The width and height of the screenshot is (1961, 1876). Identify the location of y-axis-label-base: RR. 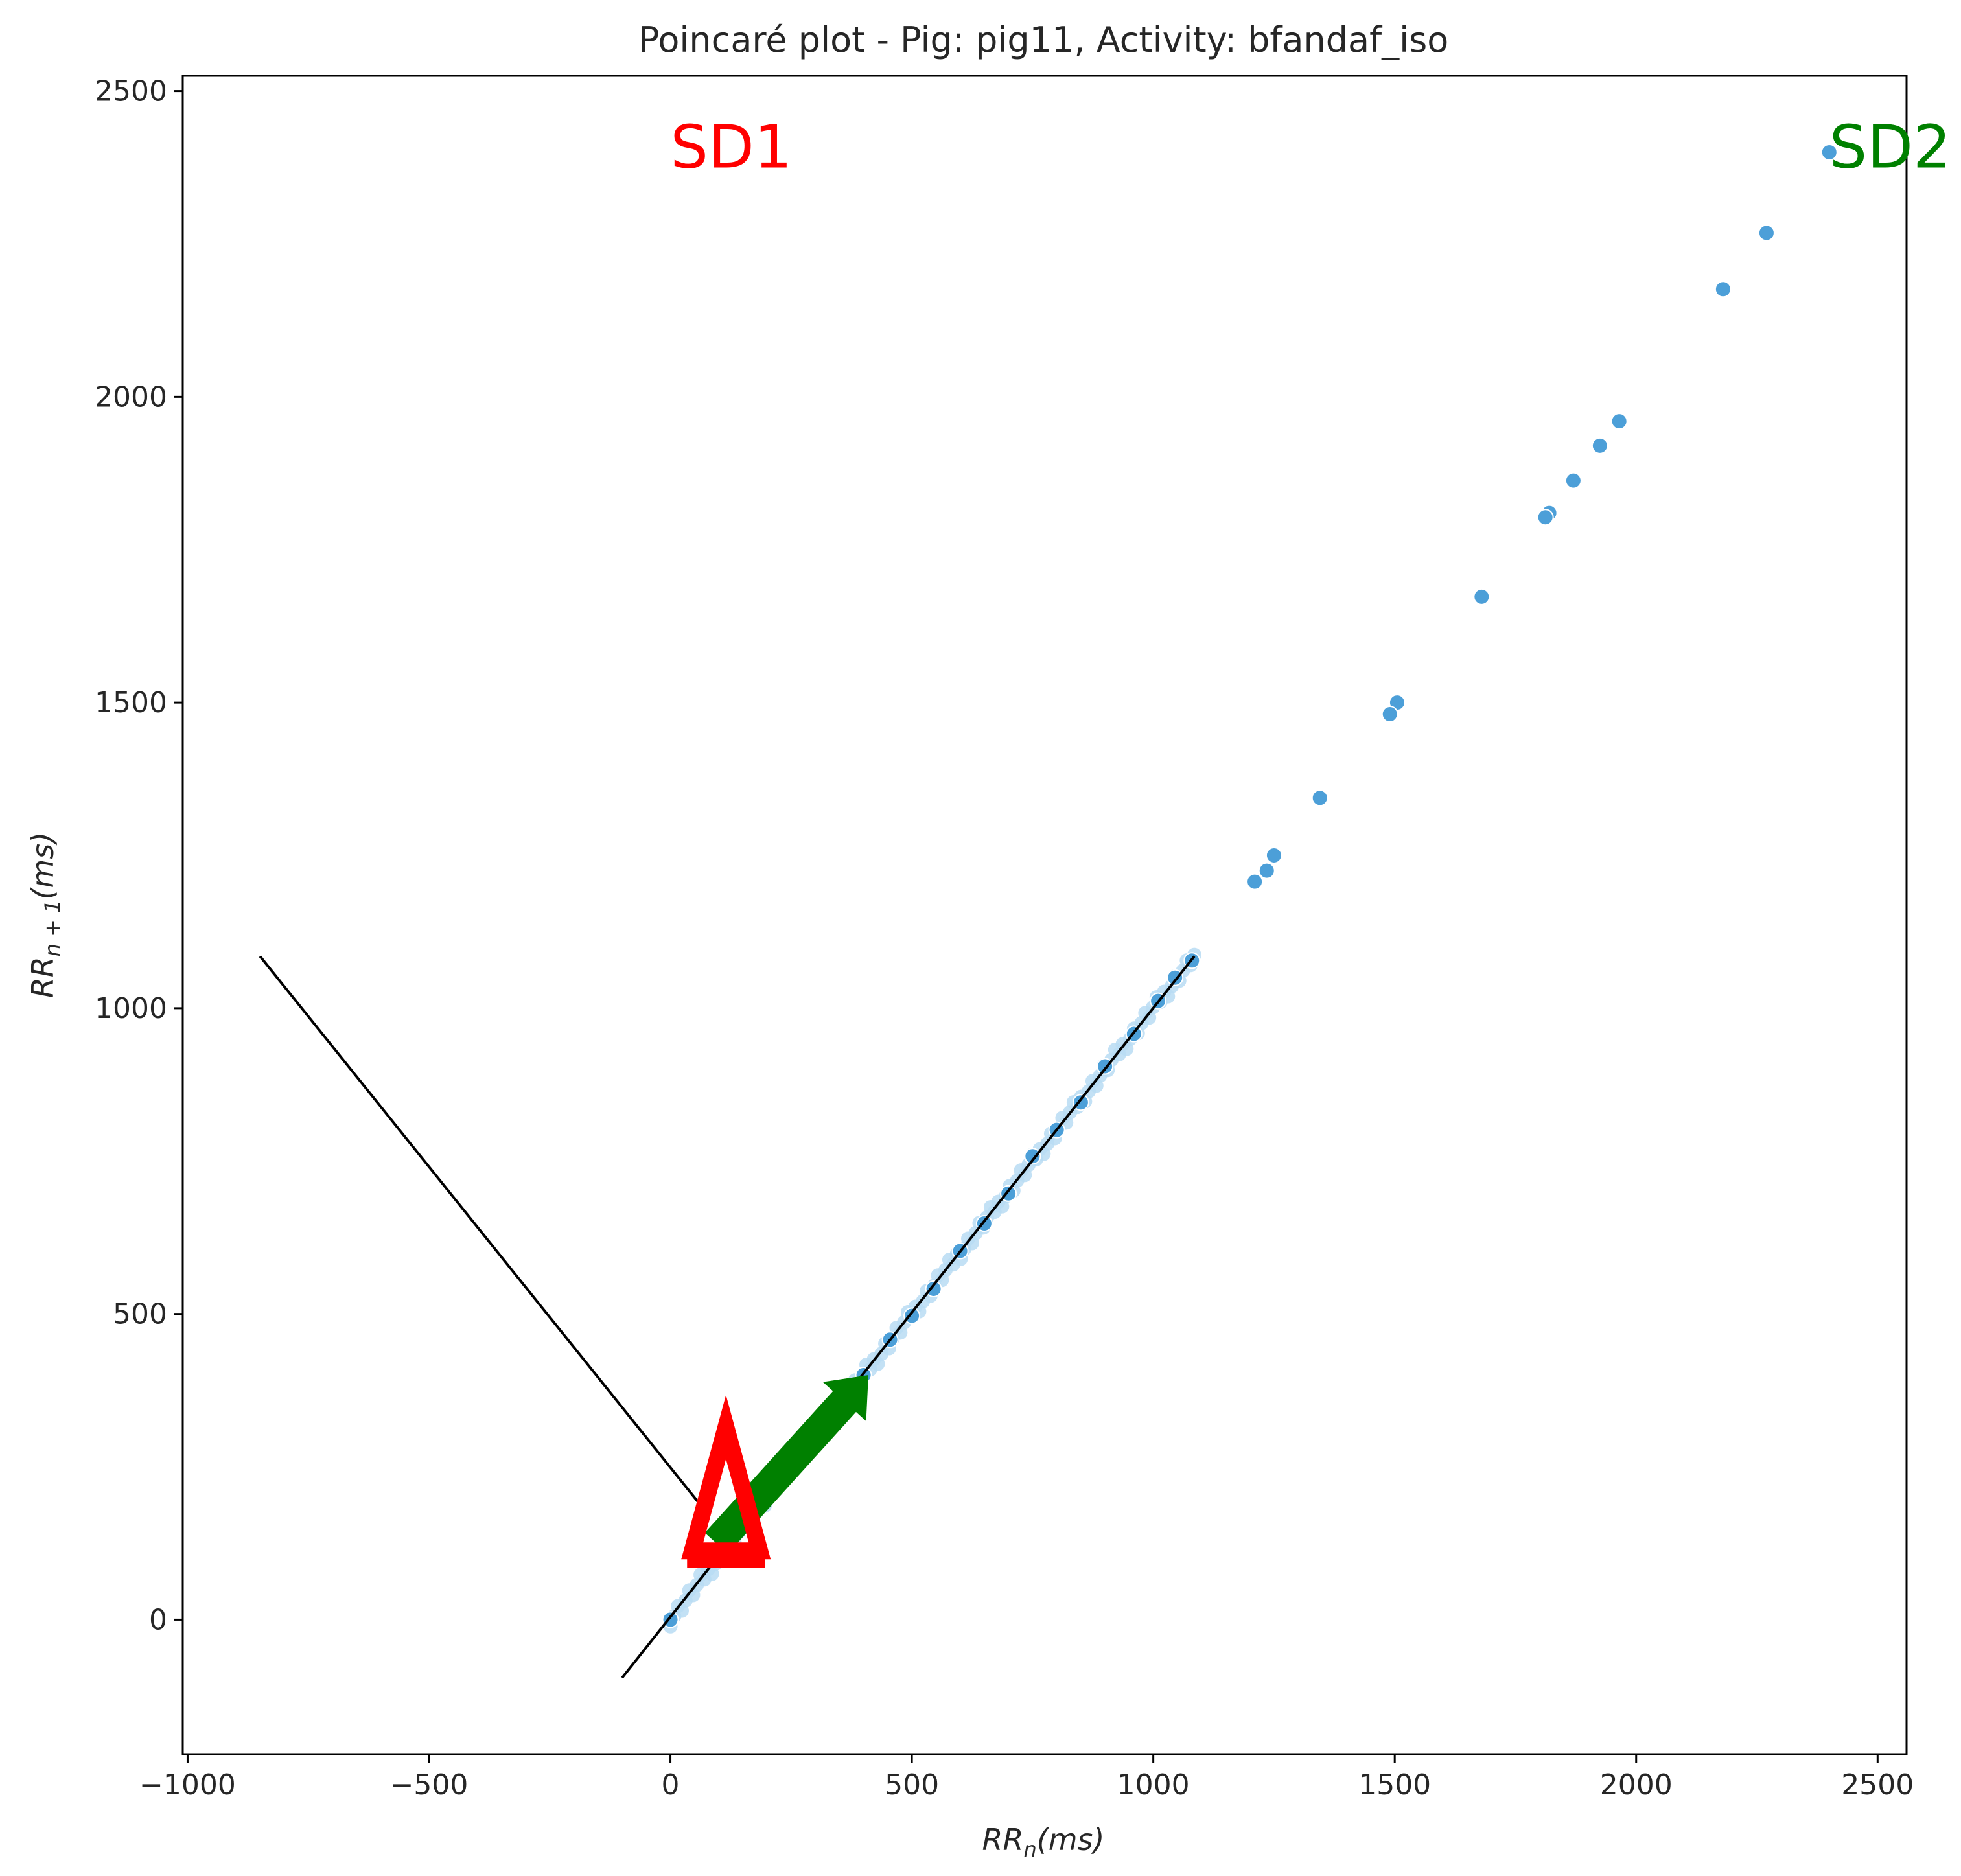
(42, 977).